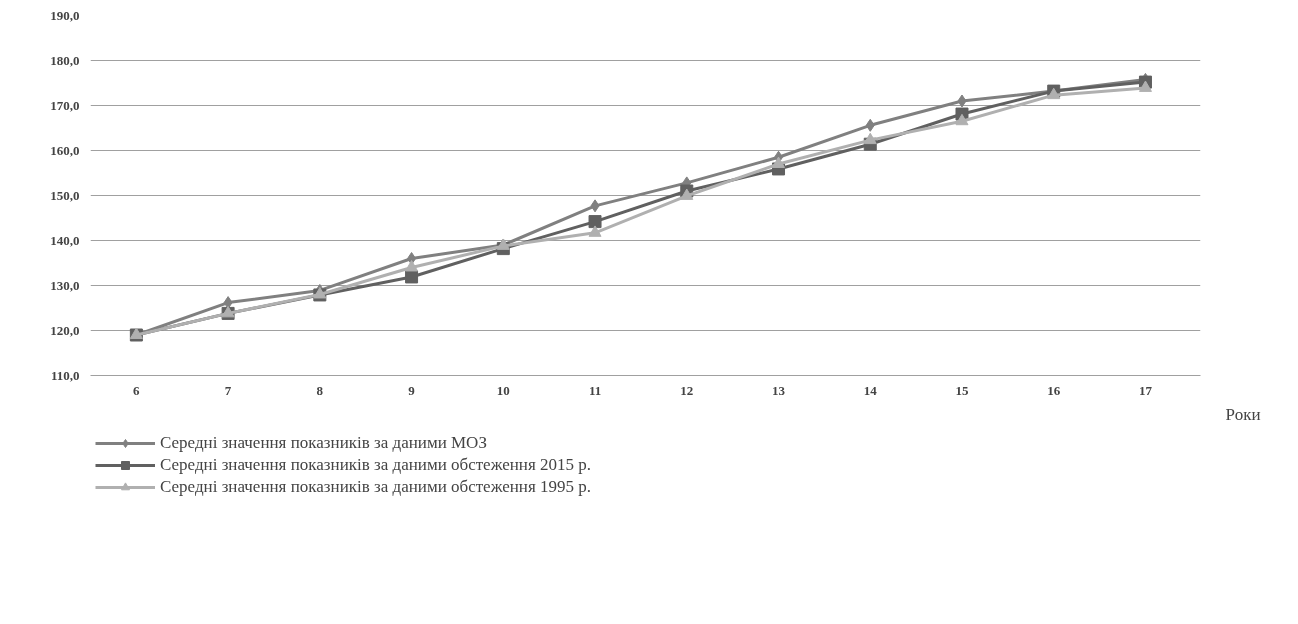  What do you see at coordinates (375, 487) in the screenshot?
I see `legend-label: Середні значення показників за даними обстеження 1995 р.` at bounding box center [375, 487].